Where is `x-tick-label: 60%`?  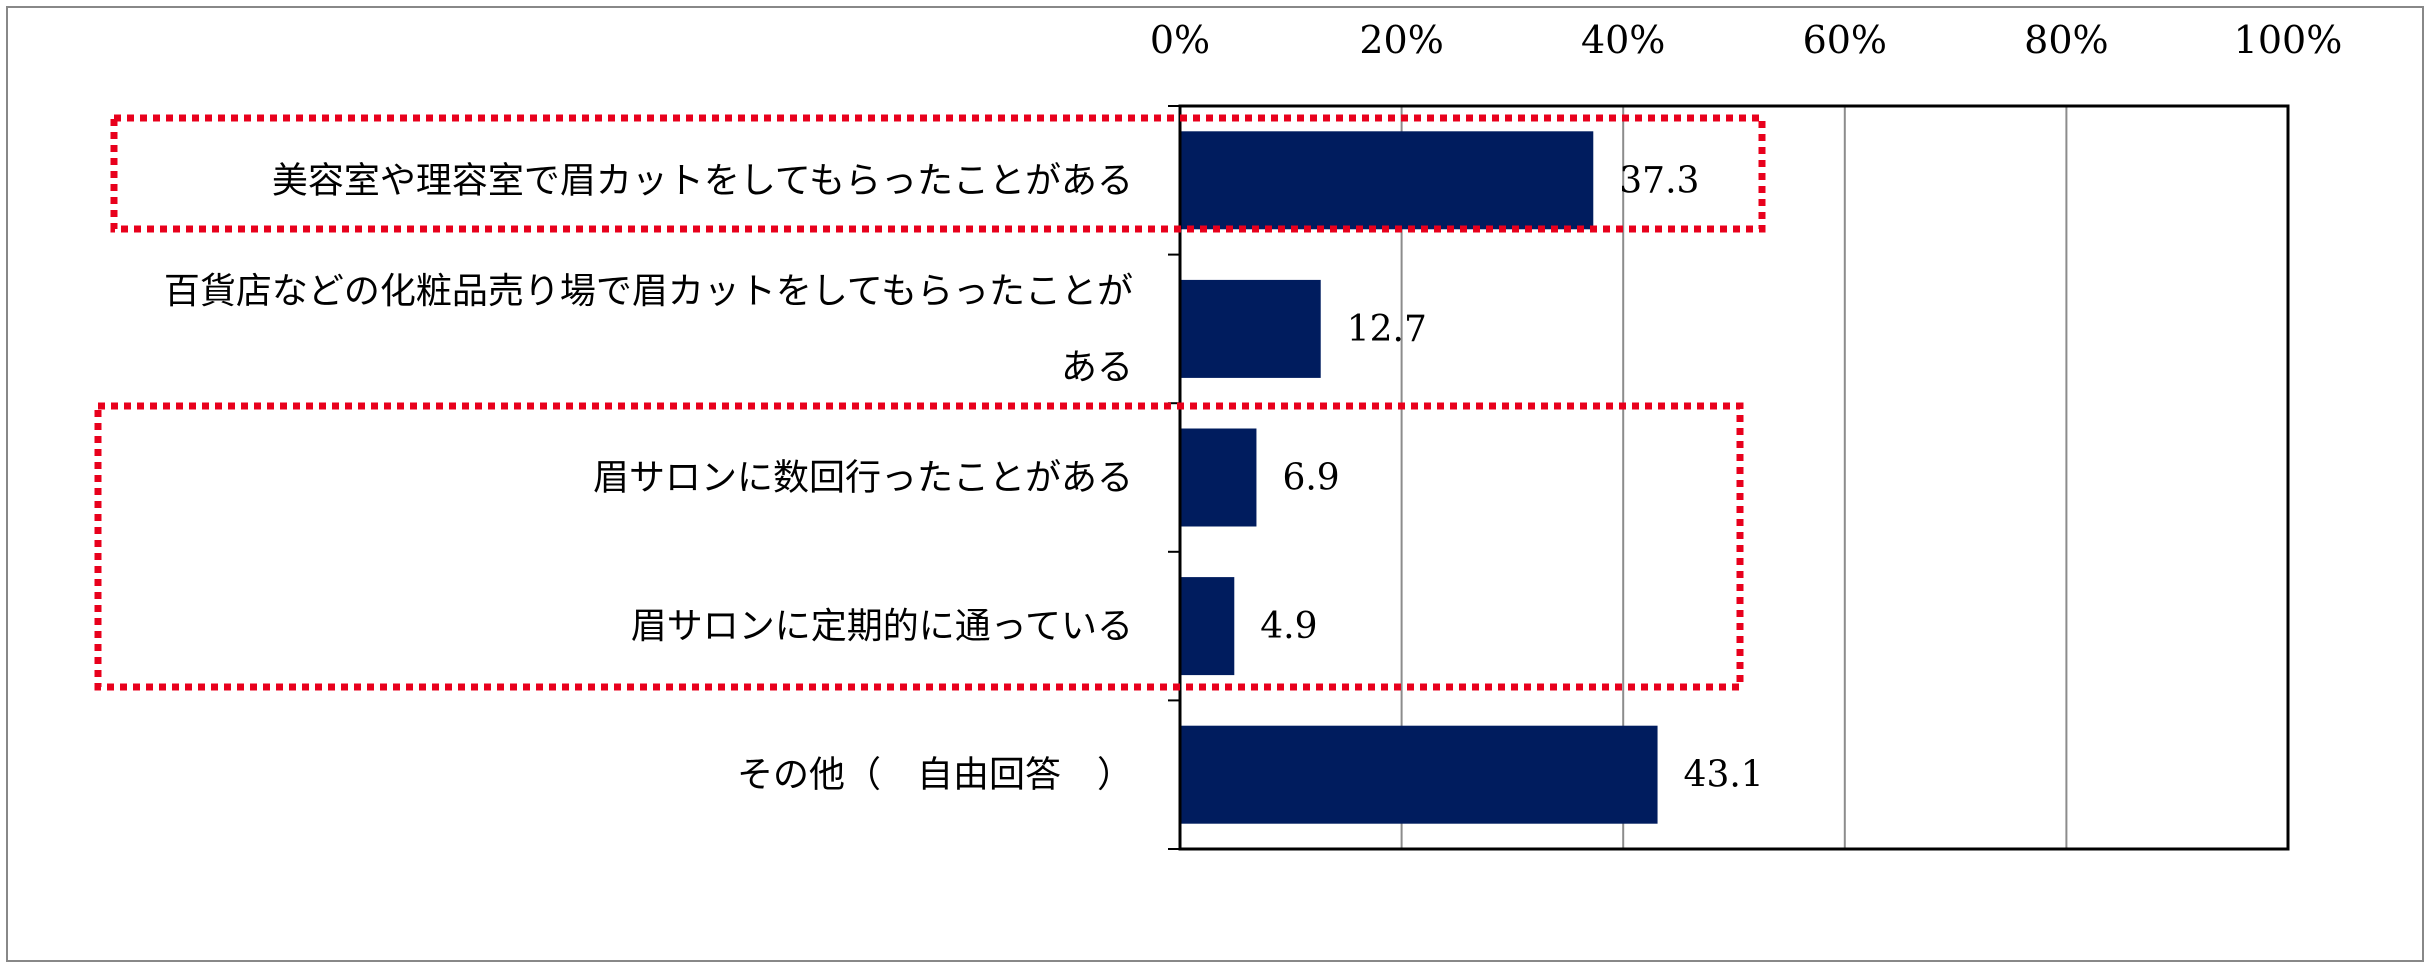
x-tick-label: 60% is located at coordinates (1845, 40).